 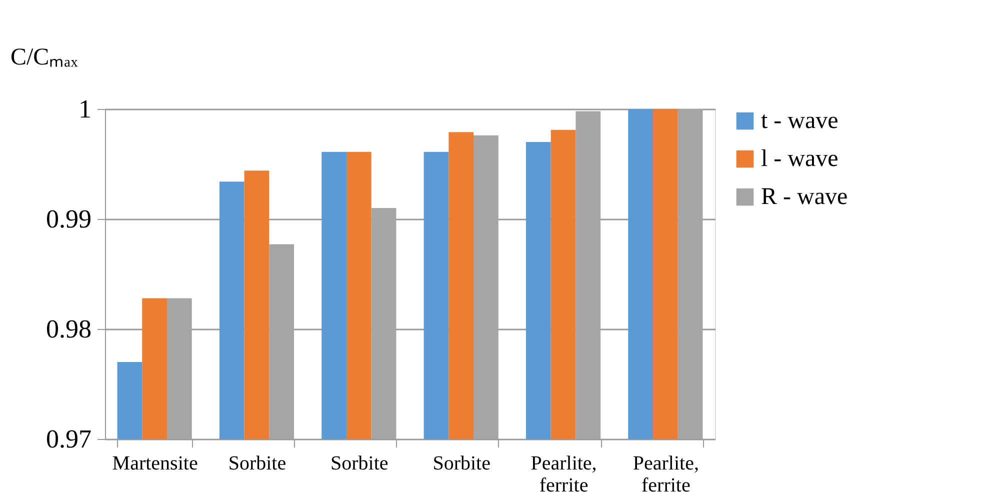 What do you see at coordinates (85, 109) in the screenshot?
I see `y-tick-label: 1` at bounding box center [85, 109].